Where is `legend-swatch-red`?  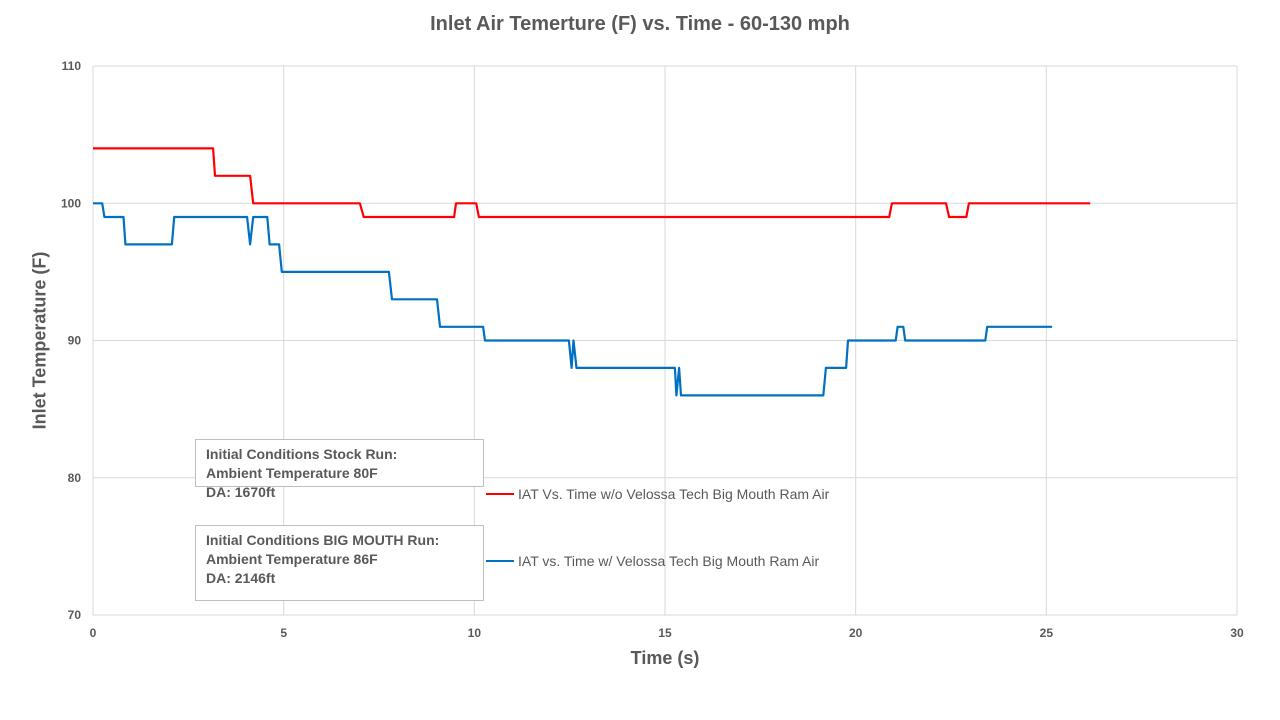
legend-swatch-red is located at coordinates (500, 494).